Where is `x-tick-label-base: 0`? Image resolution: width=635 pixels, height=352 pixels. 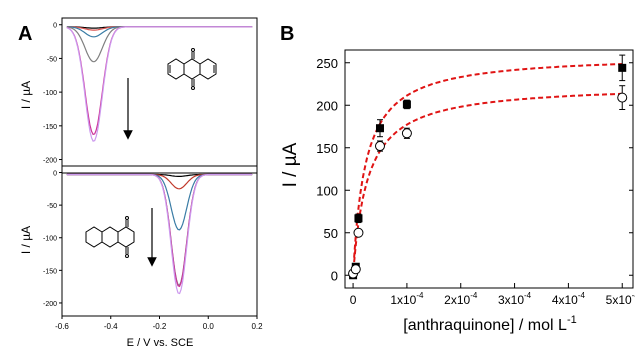
x-tick-label-base: 0 is located at coordinates (353, 300).